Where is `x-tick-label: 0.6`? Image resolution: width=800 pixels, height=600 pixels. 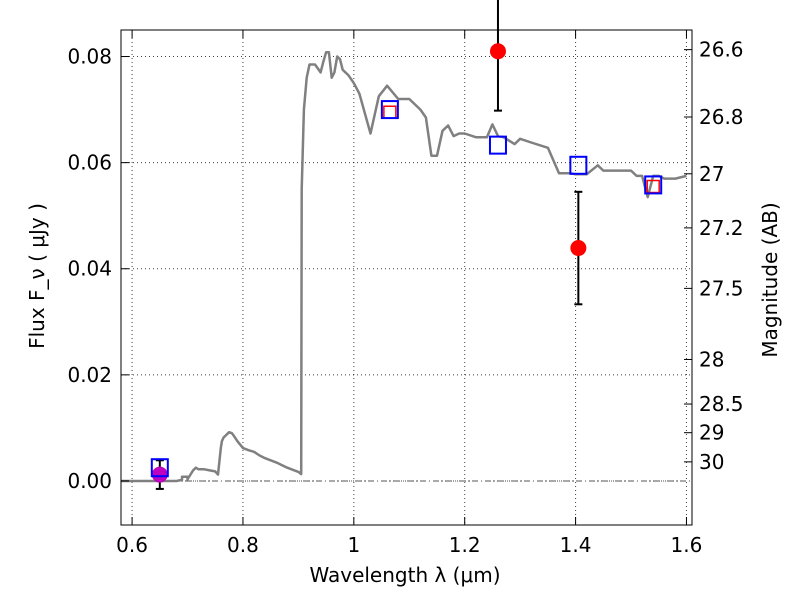
x-tick-label: 0.6 is located at coordinates (132, 545).